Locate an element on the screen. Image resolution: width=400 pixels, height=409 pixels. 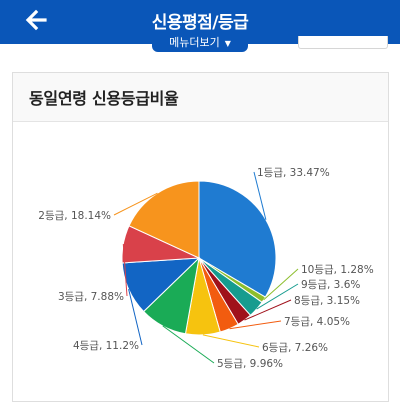
back-arrow-icon is located at coordinates (36, 20).